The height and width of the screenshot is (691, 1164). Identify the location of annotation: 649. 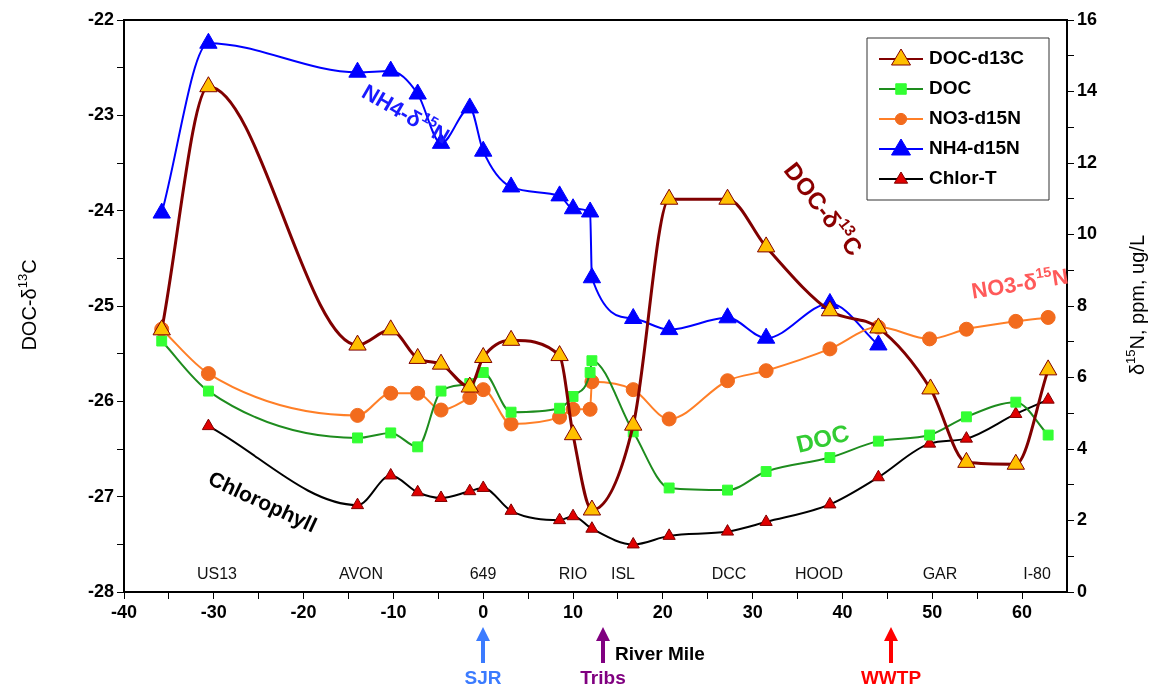
(483, 574).